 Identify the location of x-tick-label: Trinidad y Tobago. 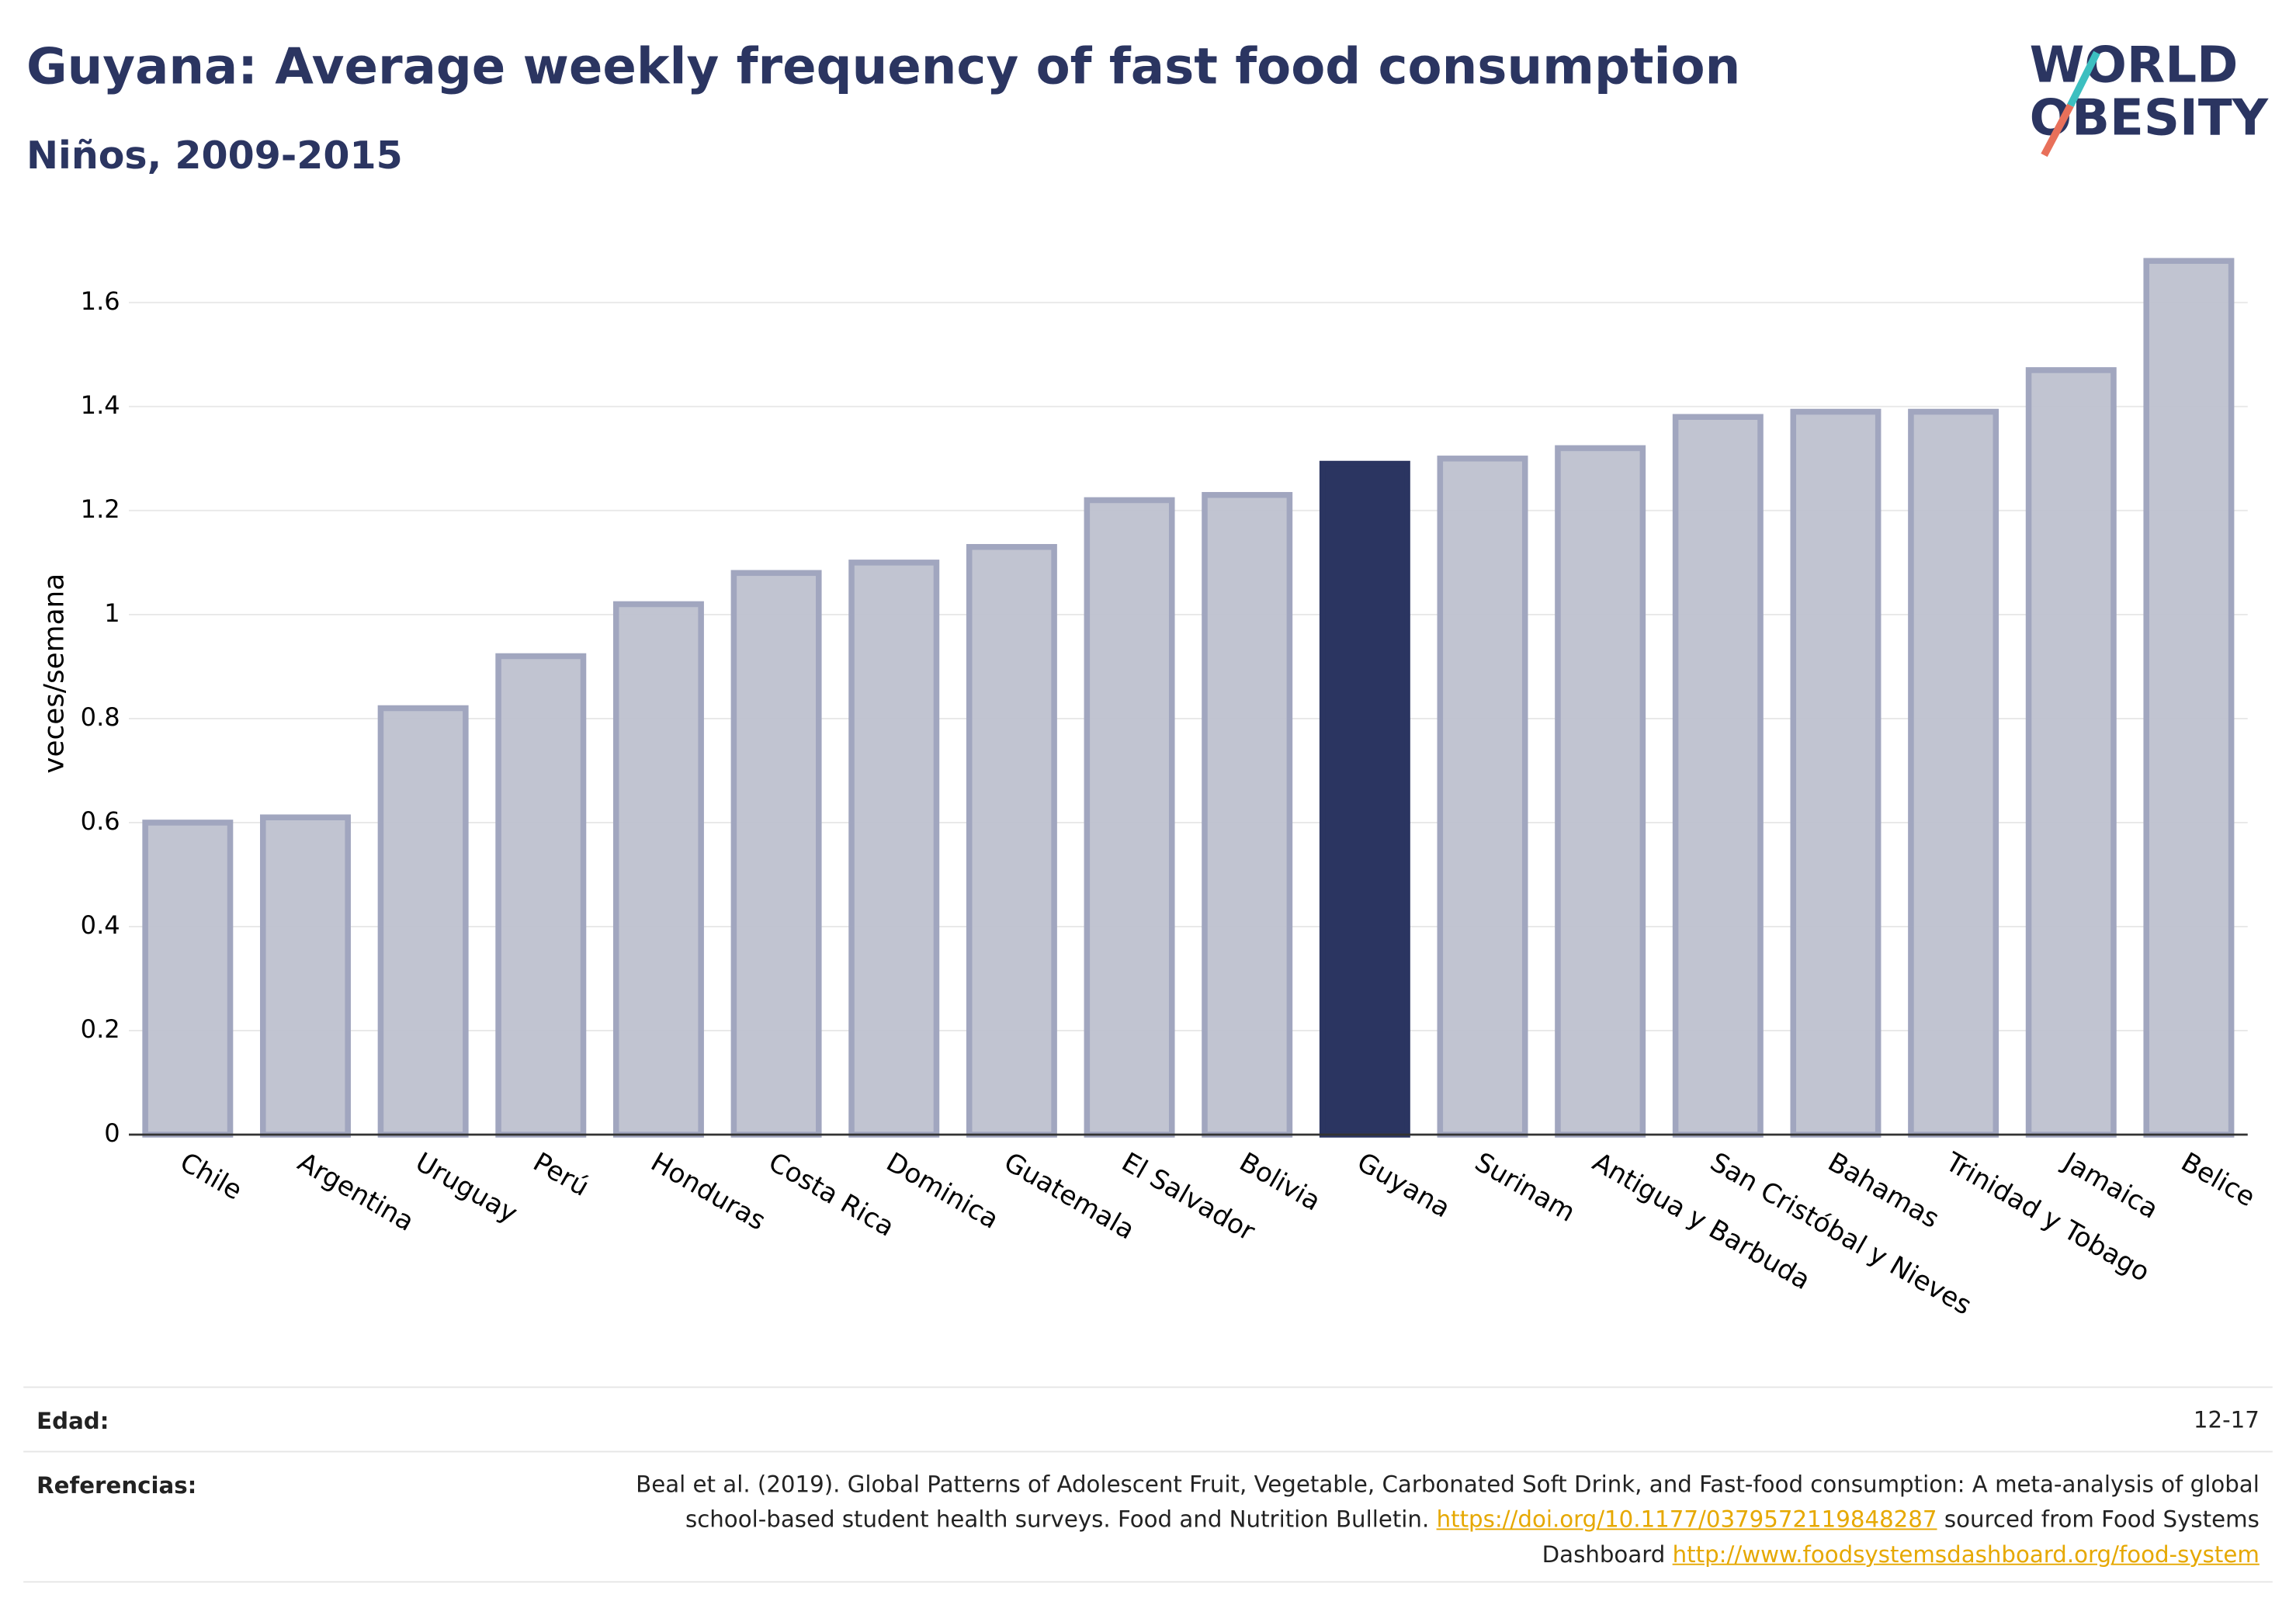
(2048, 1217).